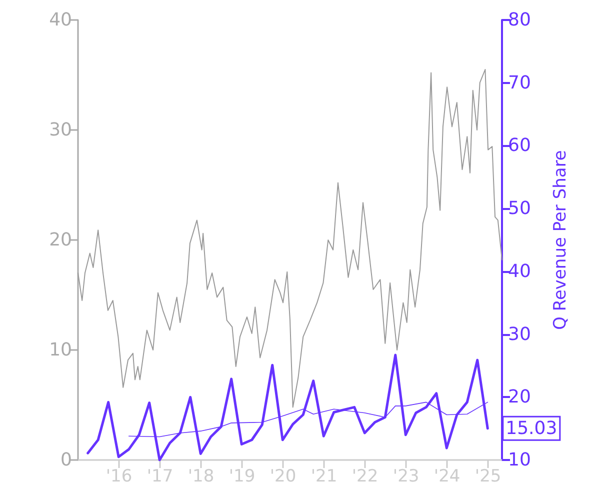 The image size is (600, 500). I want to click on y-tick-label: 40, so click(60, 20).